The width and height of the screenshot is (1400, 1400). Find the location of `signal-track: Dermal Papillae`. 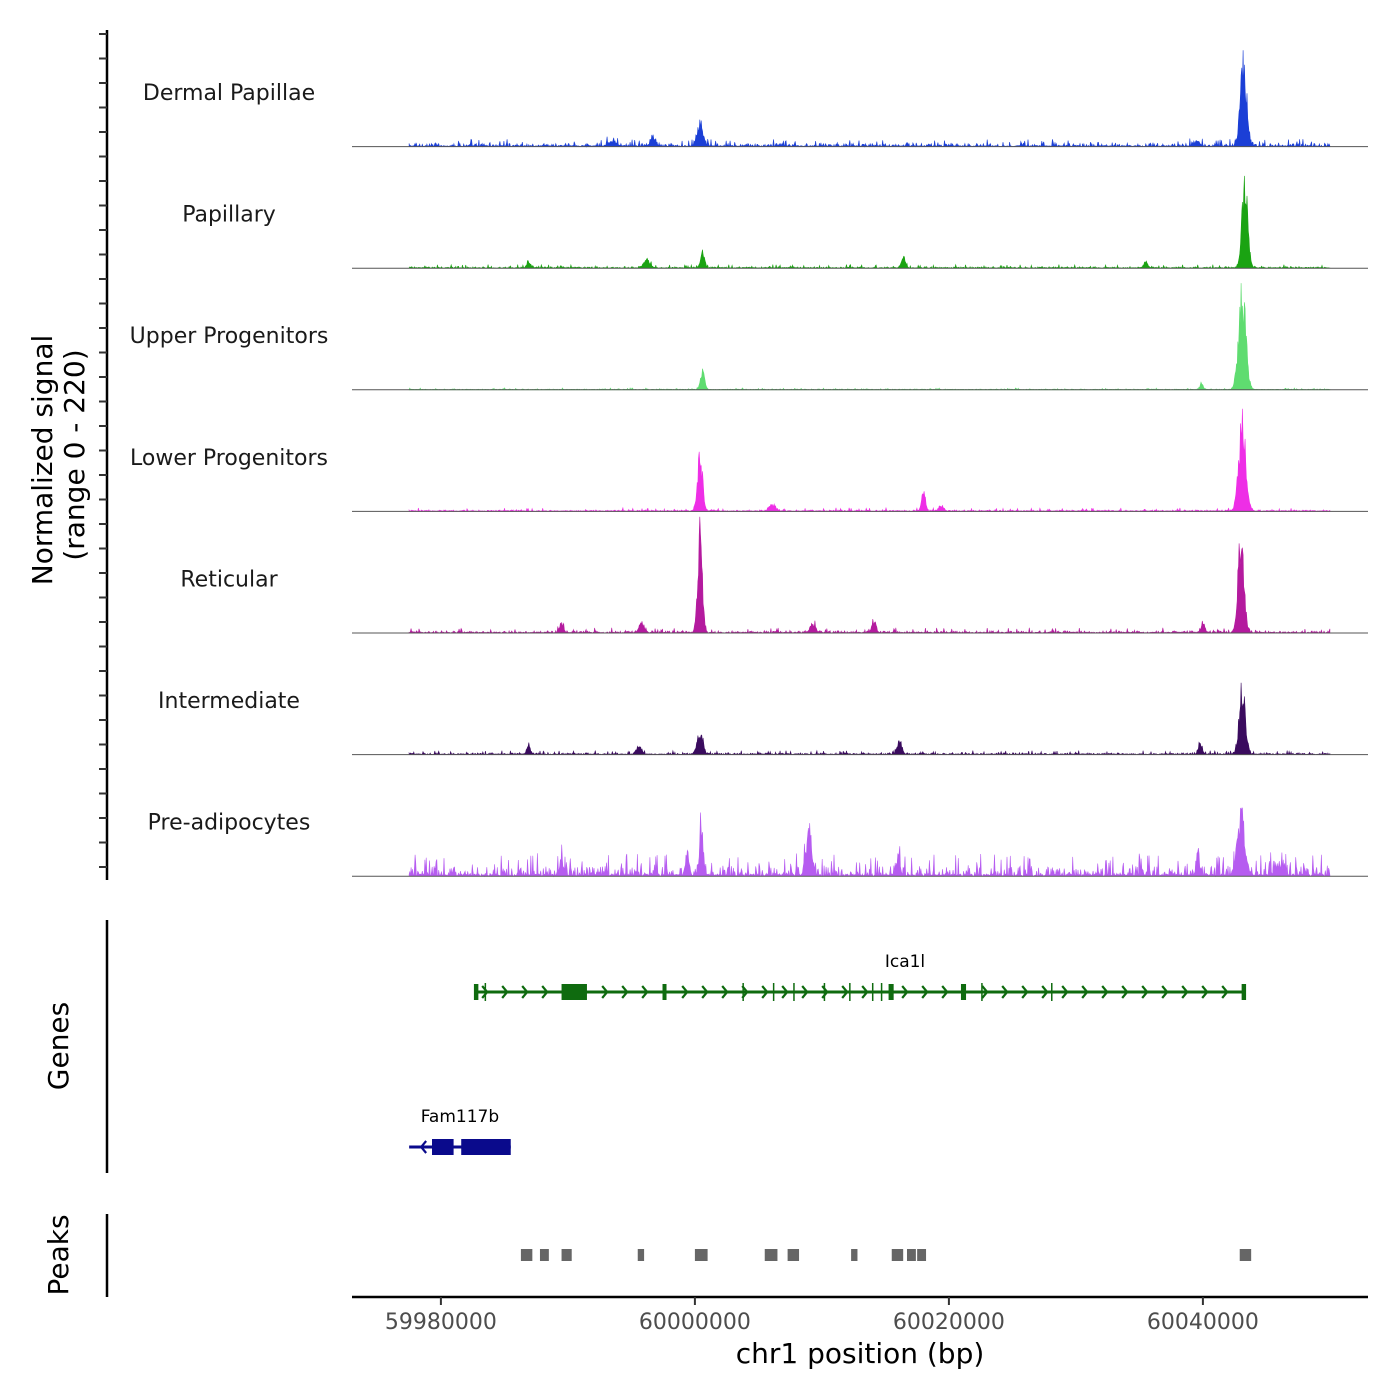

signal-track: Dermal Papillae is located at coordinates (755, 99).